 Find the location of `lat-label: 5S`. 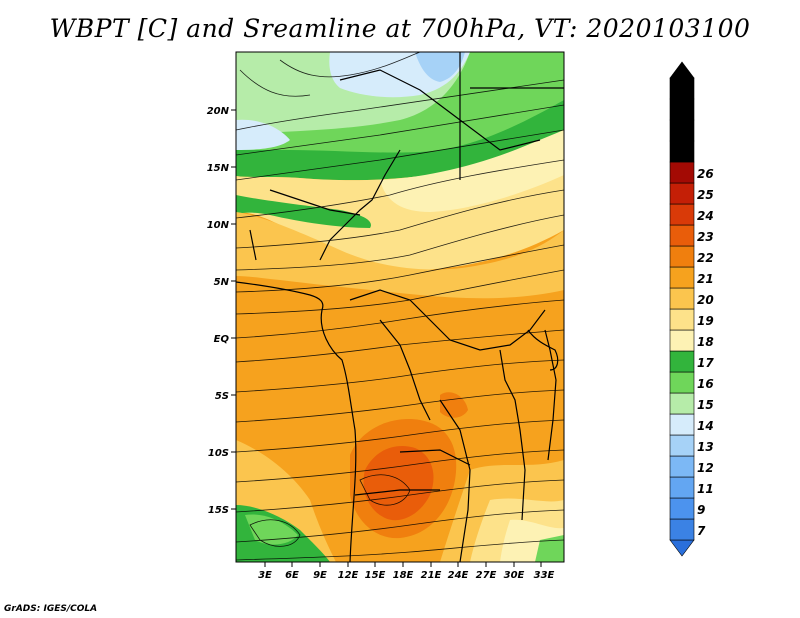

lat-label: 5S is located at coordinates (222, 396).